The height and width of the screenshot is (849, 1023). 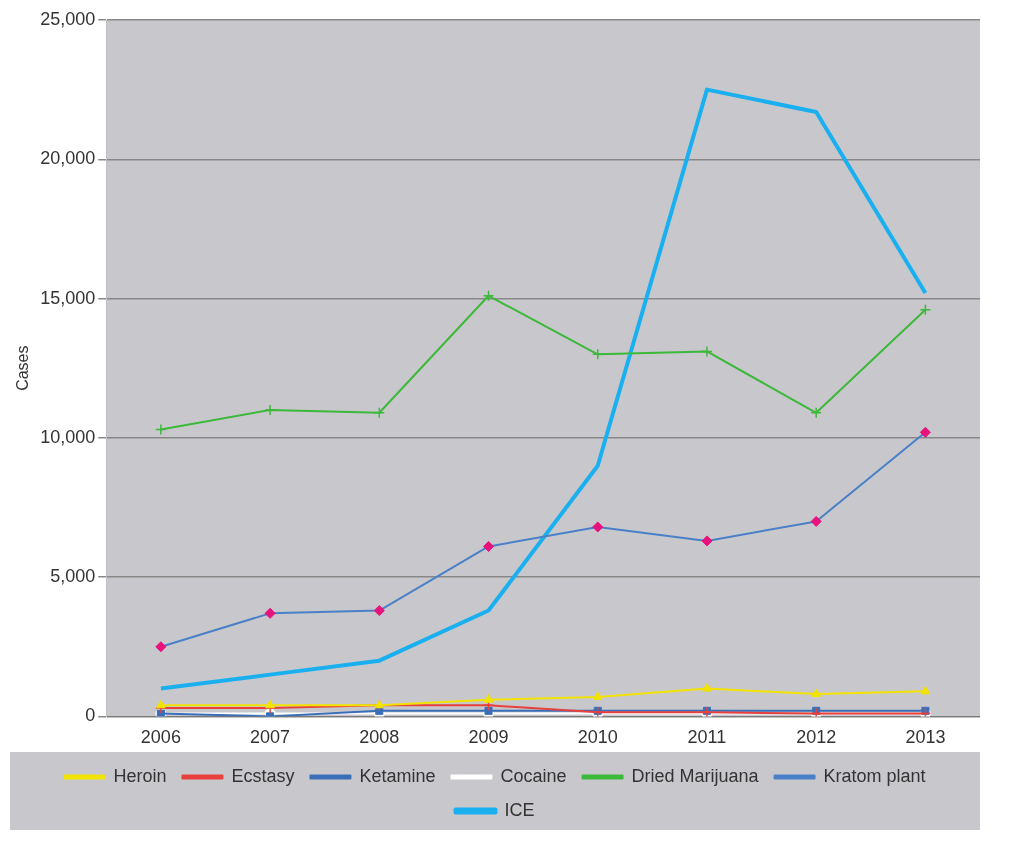 I want to click on y-tick-label: 10,000, so click(x=68, y=436).